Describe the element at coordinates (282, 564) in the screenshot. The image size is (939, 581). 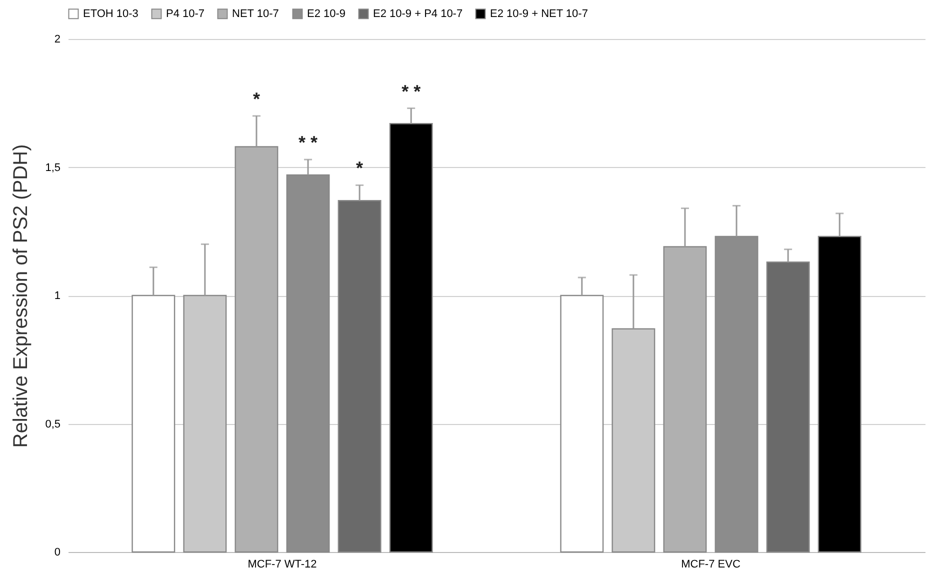
I see `x-tick-label: MCF-7 WT-12` at that location.